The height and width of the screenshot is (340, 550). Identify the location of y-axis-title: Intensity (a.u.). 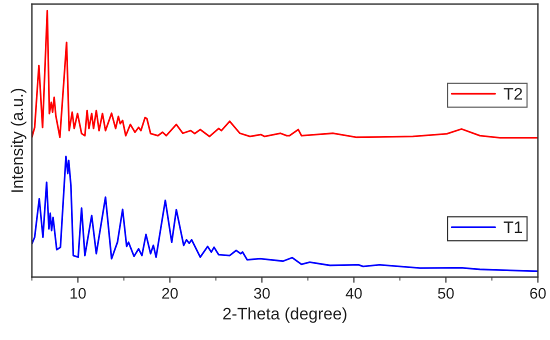
(18, 140).